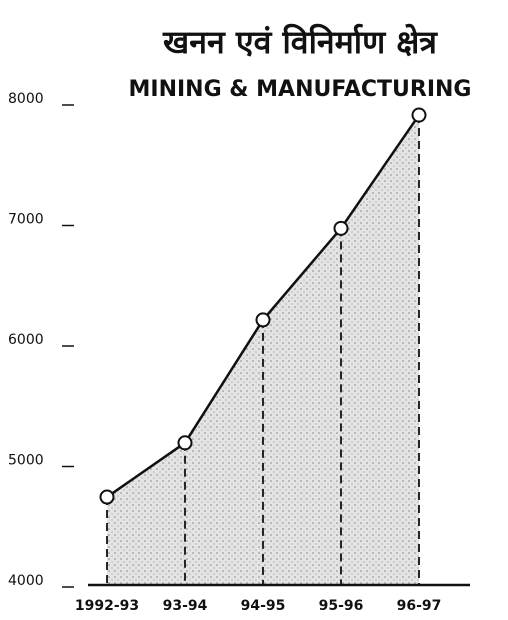 This screenshot has height=620, width=508. What do you see at coordinates (26, 220) in the screenshot?
I see `y-tick-label: 7000` at bounding box center [26, 220].